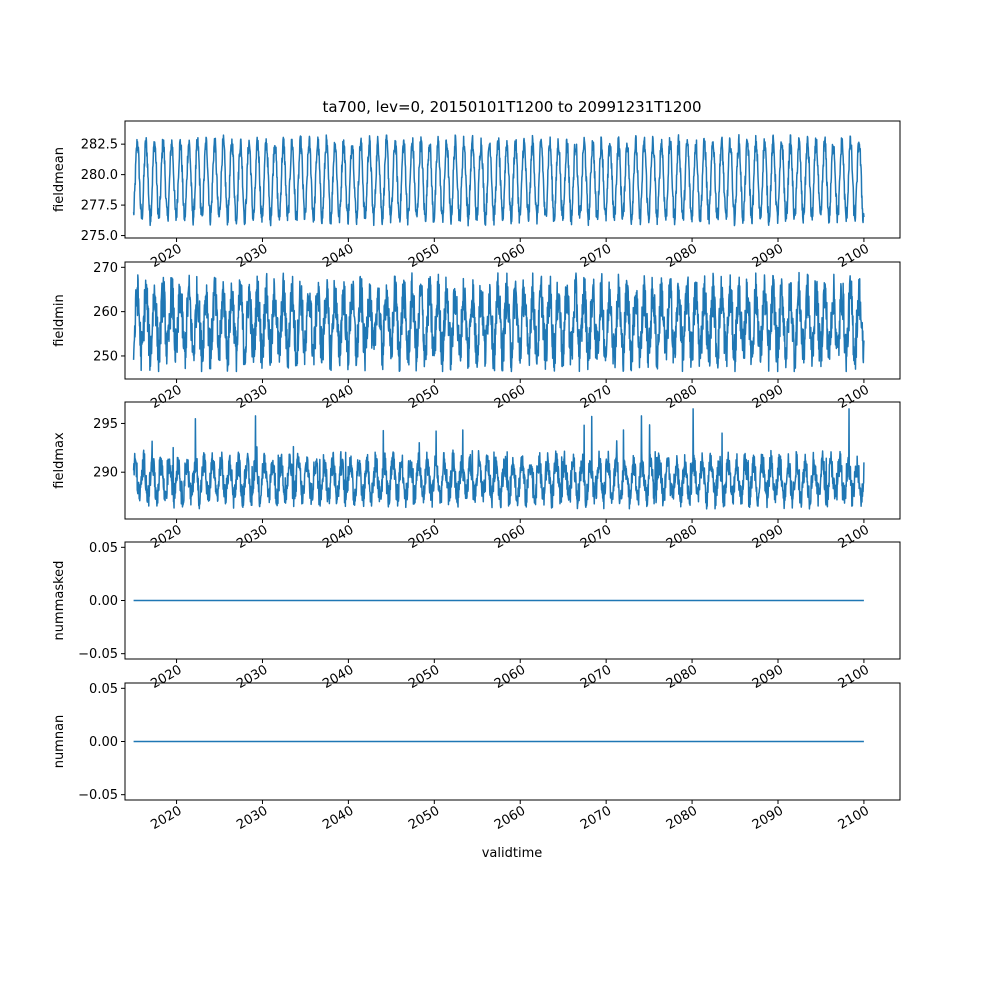 The image size is (1000, 1000). What do you see at coordinates (59, 742) in the screenshot?
I see `y-axis-label: numnan` at bounding box center [59, 742].